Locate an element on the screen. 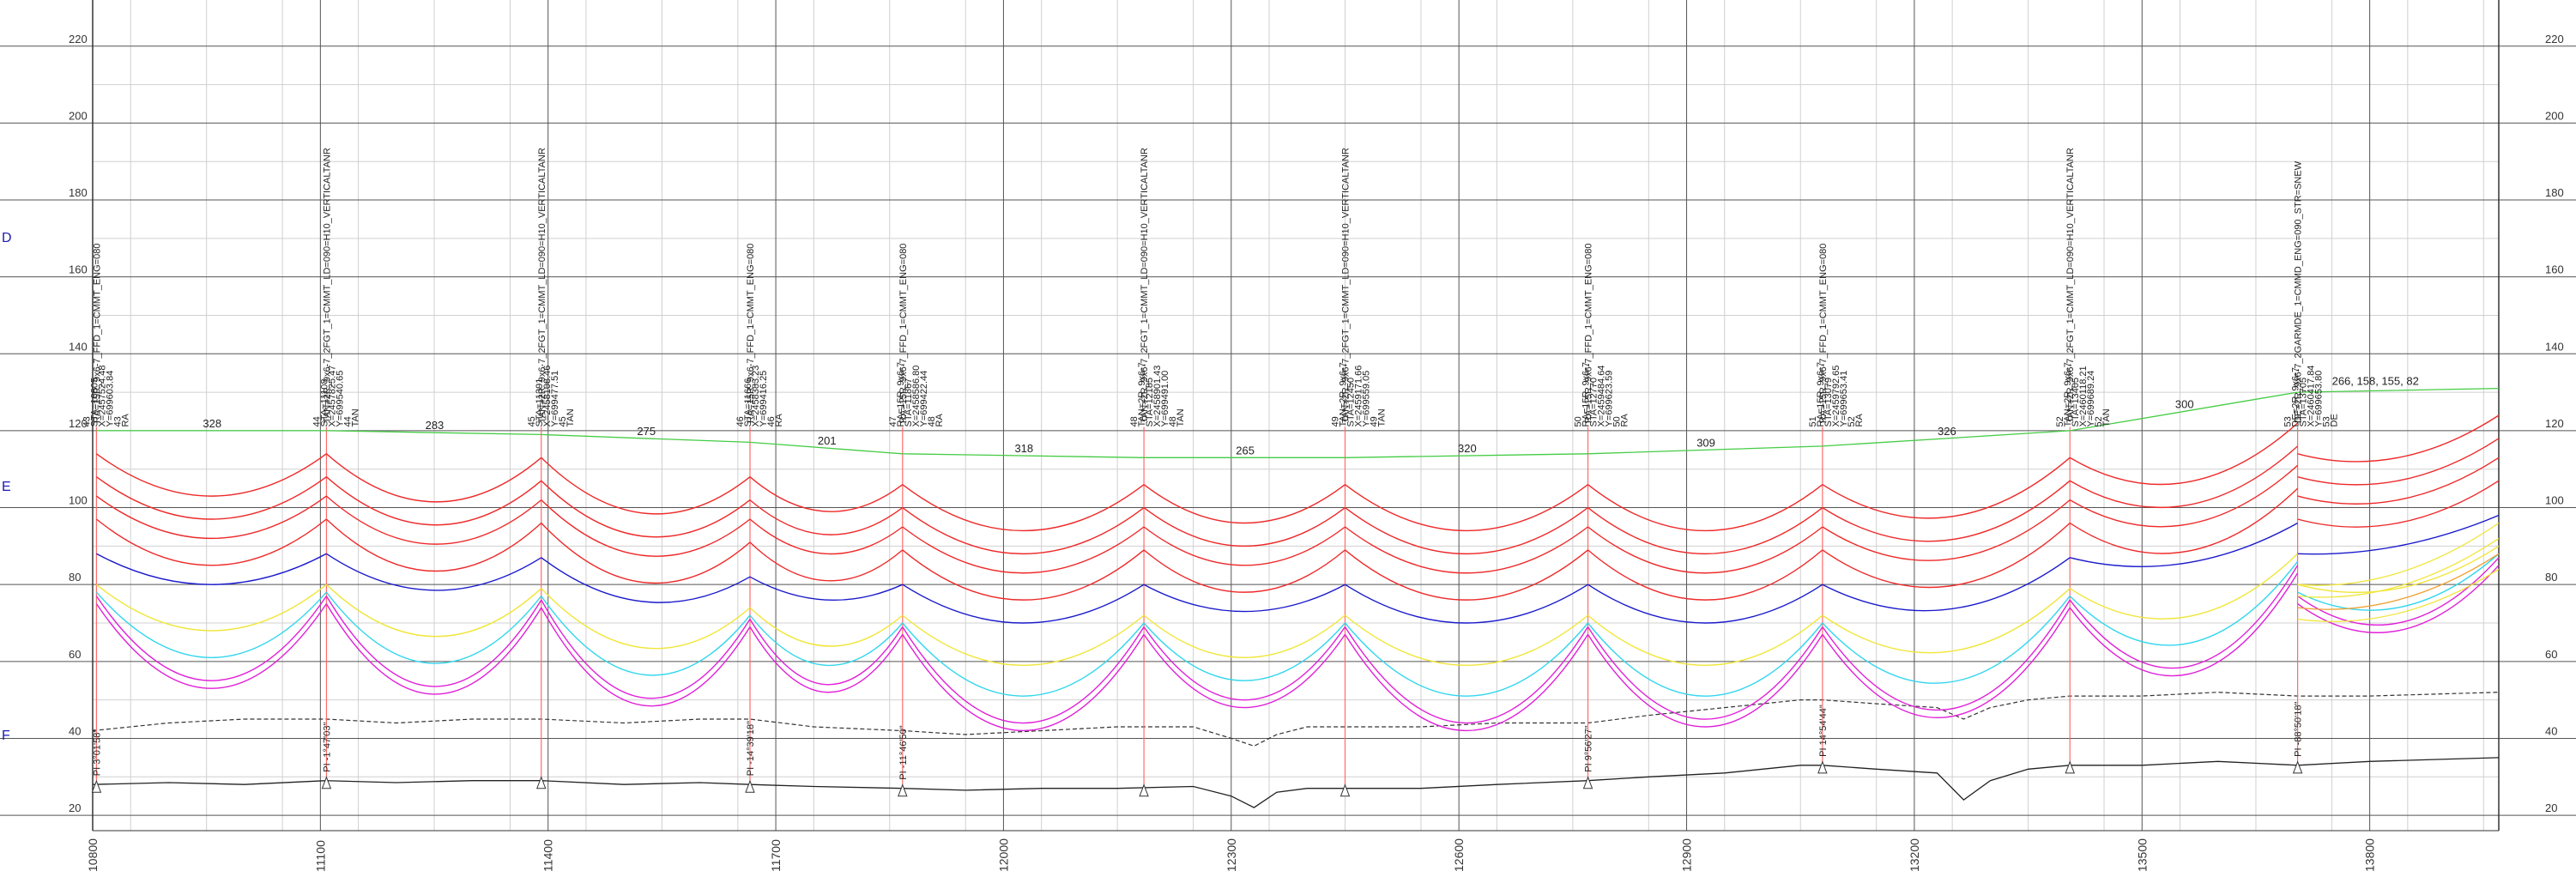 This screenshot has height=877, width=2576. top-clearance-line is located at coordinates (1298, 422).